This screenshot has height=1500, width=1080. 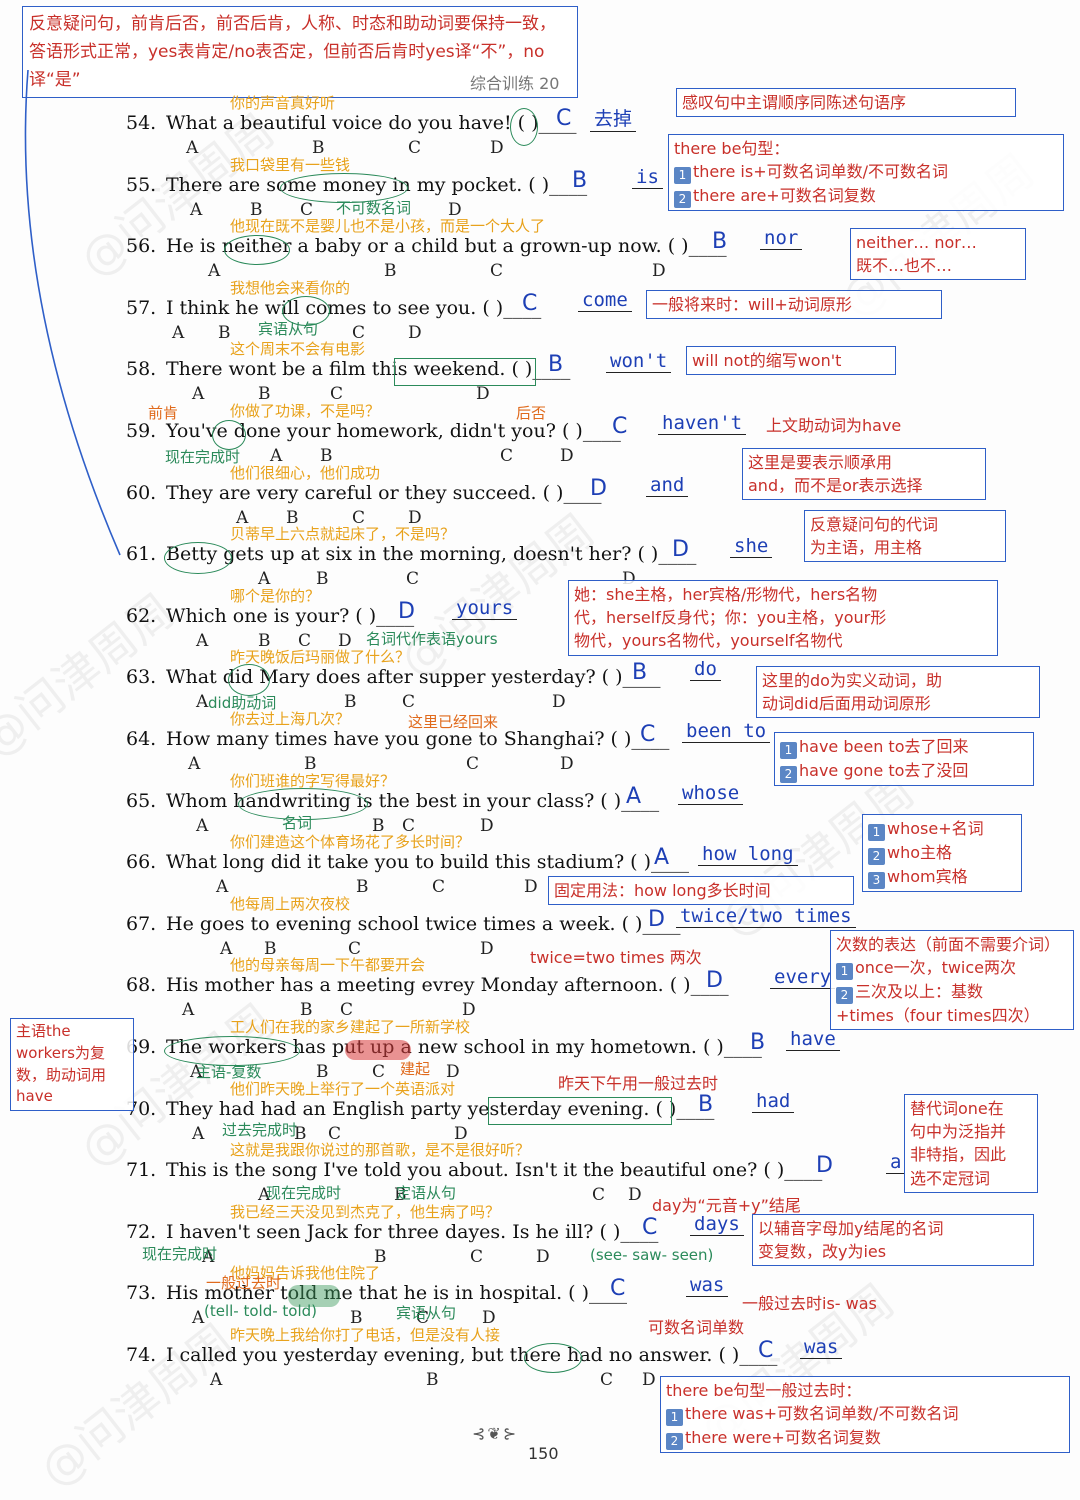 What do you see at coordinates (920, 852) in the screenshot?
I see `note-text: who主格` at bounding box center [920, 852].